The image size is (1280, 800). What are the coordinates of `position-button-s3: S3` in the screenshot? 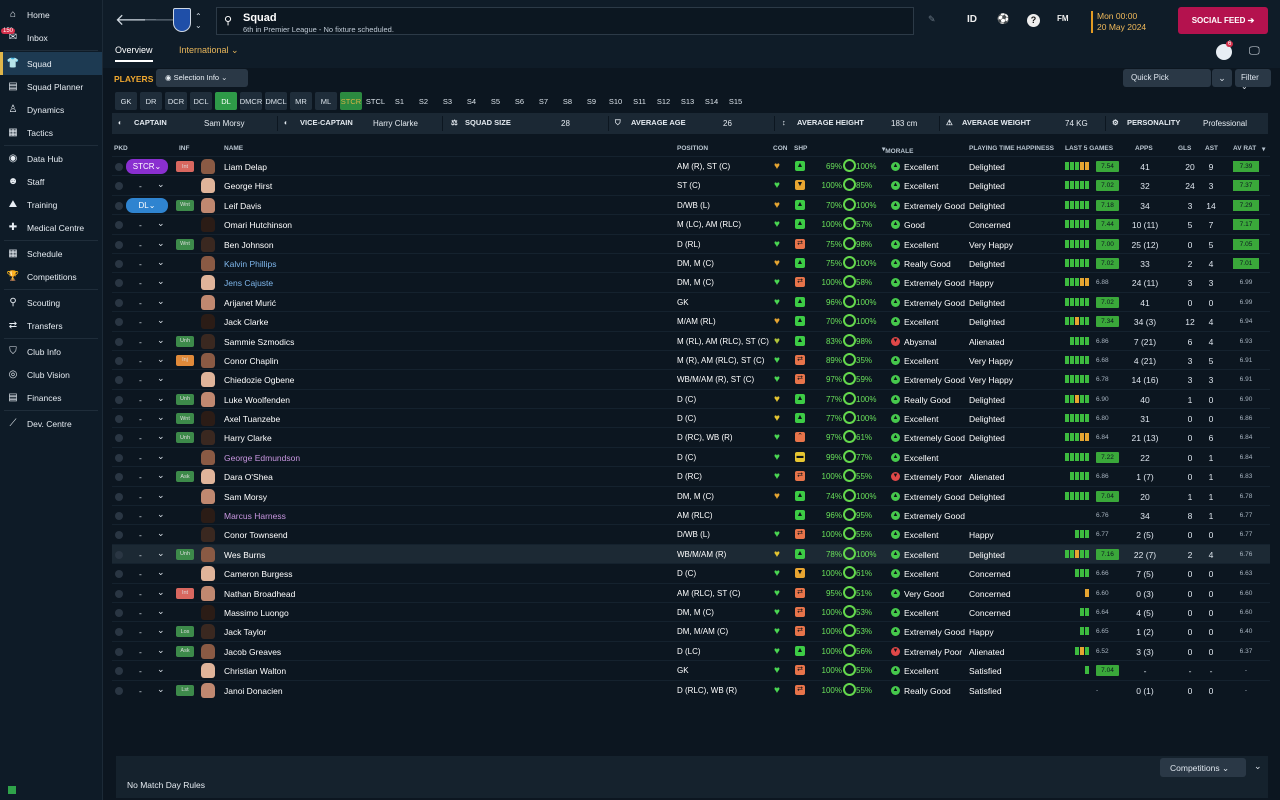 It's located at (447, 101).